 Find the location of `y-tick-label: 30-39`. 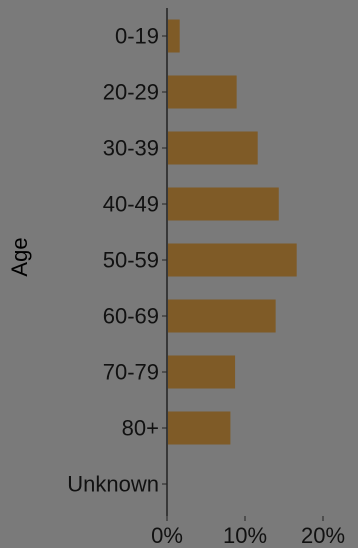

y-tick-label: 30-39 is located at coordinates (131, 148).